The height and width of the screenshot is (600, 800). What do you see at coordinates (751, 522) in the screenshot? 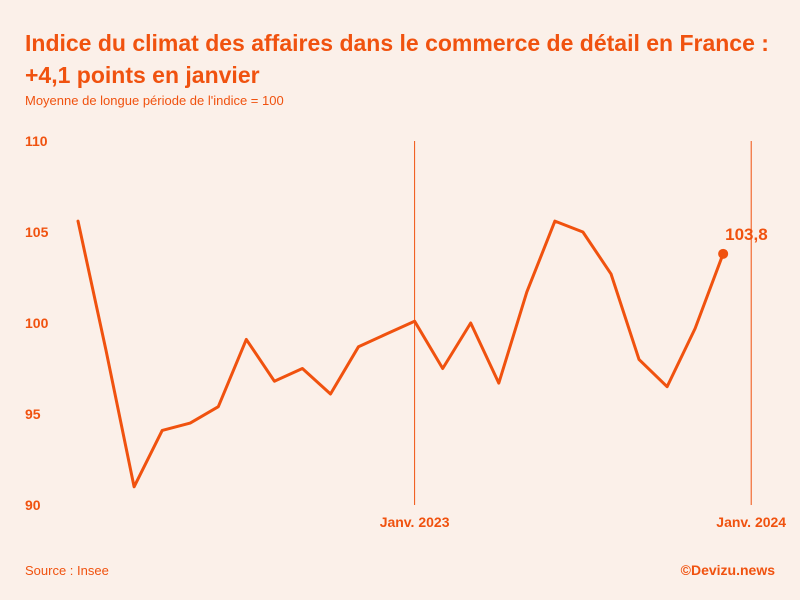
I see `x-tick-label: Janv. 2024` at bounding box center [751, 522].